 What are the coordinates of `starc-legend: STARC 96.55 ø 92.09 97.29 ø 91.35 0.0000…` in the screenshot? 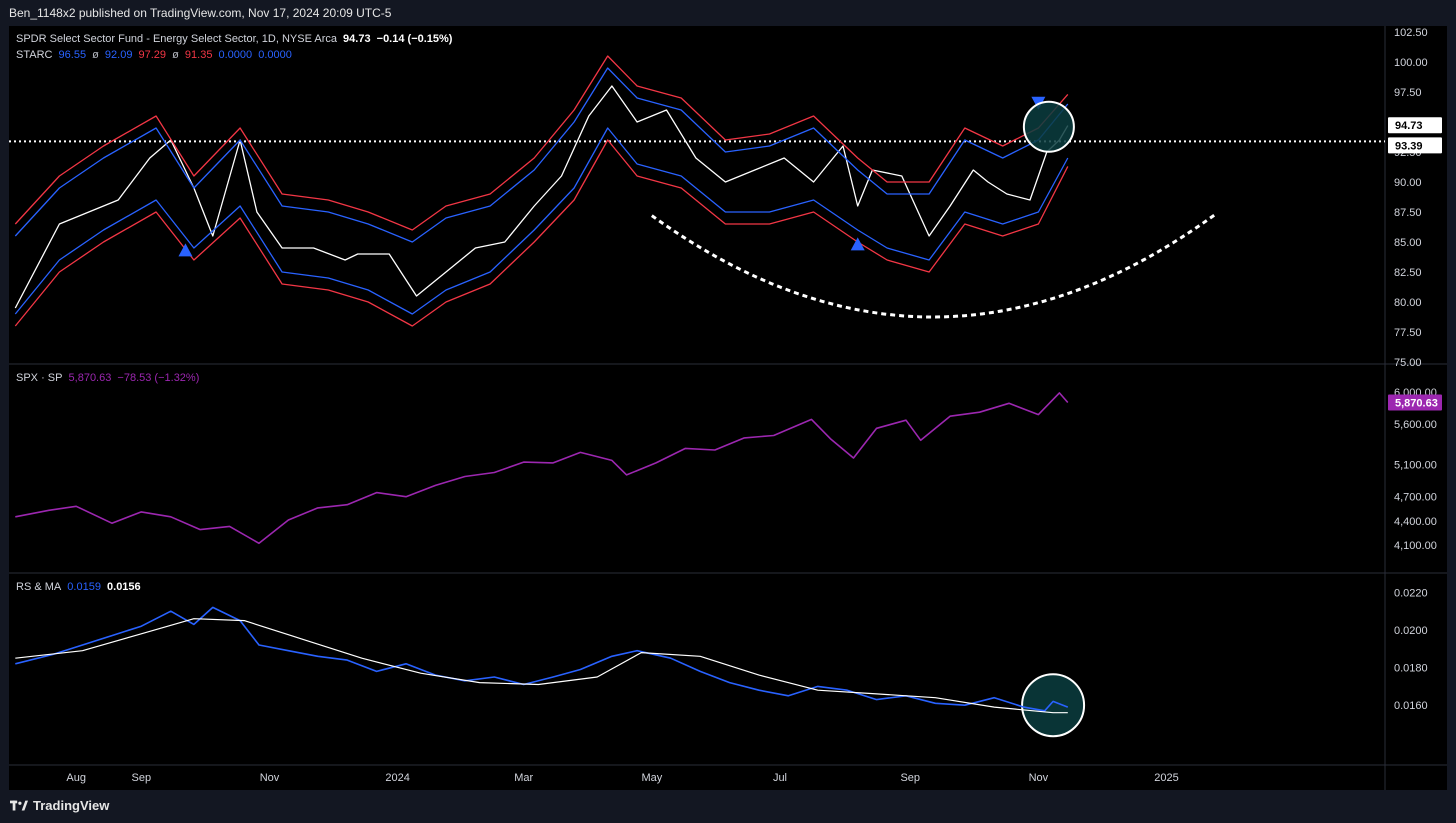 It's located at (155, 55).